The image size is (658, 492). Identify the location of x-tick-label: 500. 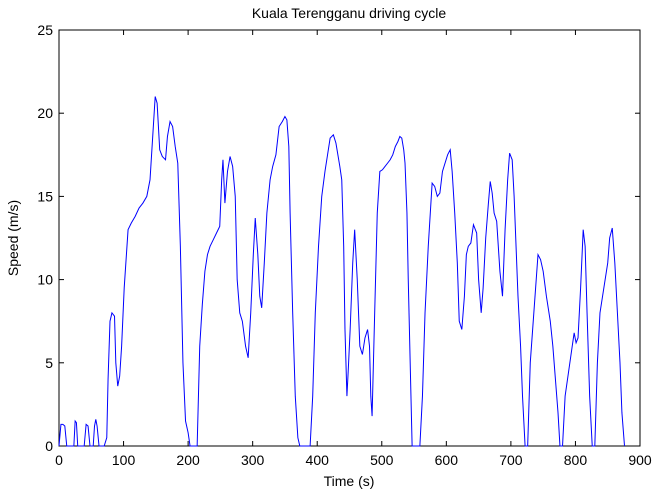
(382, 460).